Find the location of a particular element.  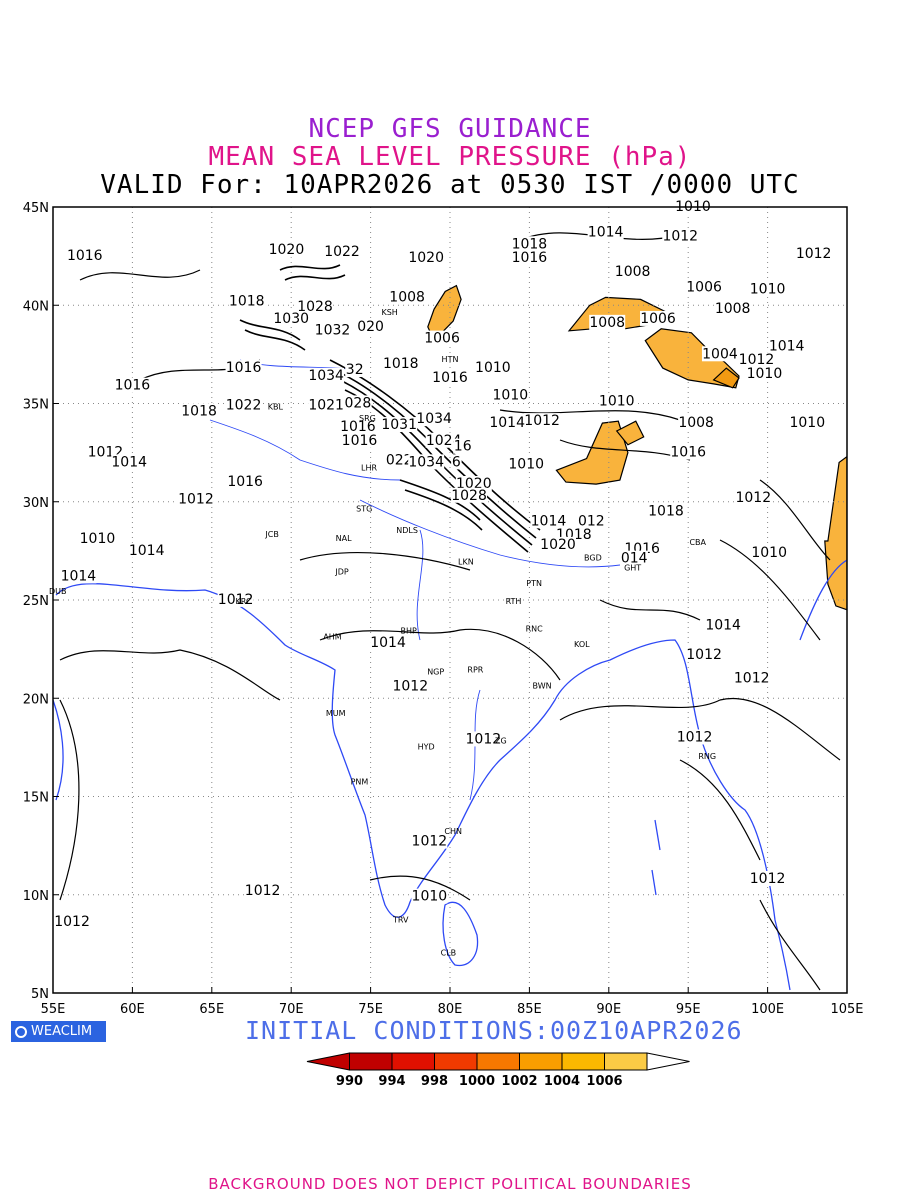

lat-tick-label: 20N is located at coordinates (36, 699).